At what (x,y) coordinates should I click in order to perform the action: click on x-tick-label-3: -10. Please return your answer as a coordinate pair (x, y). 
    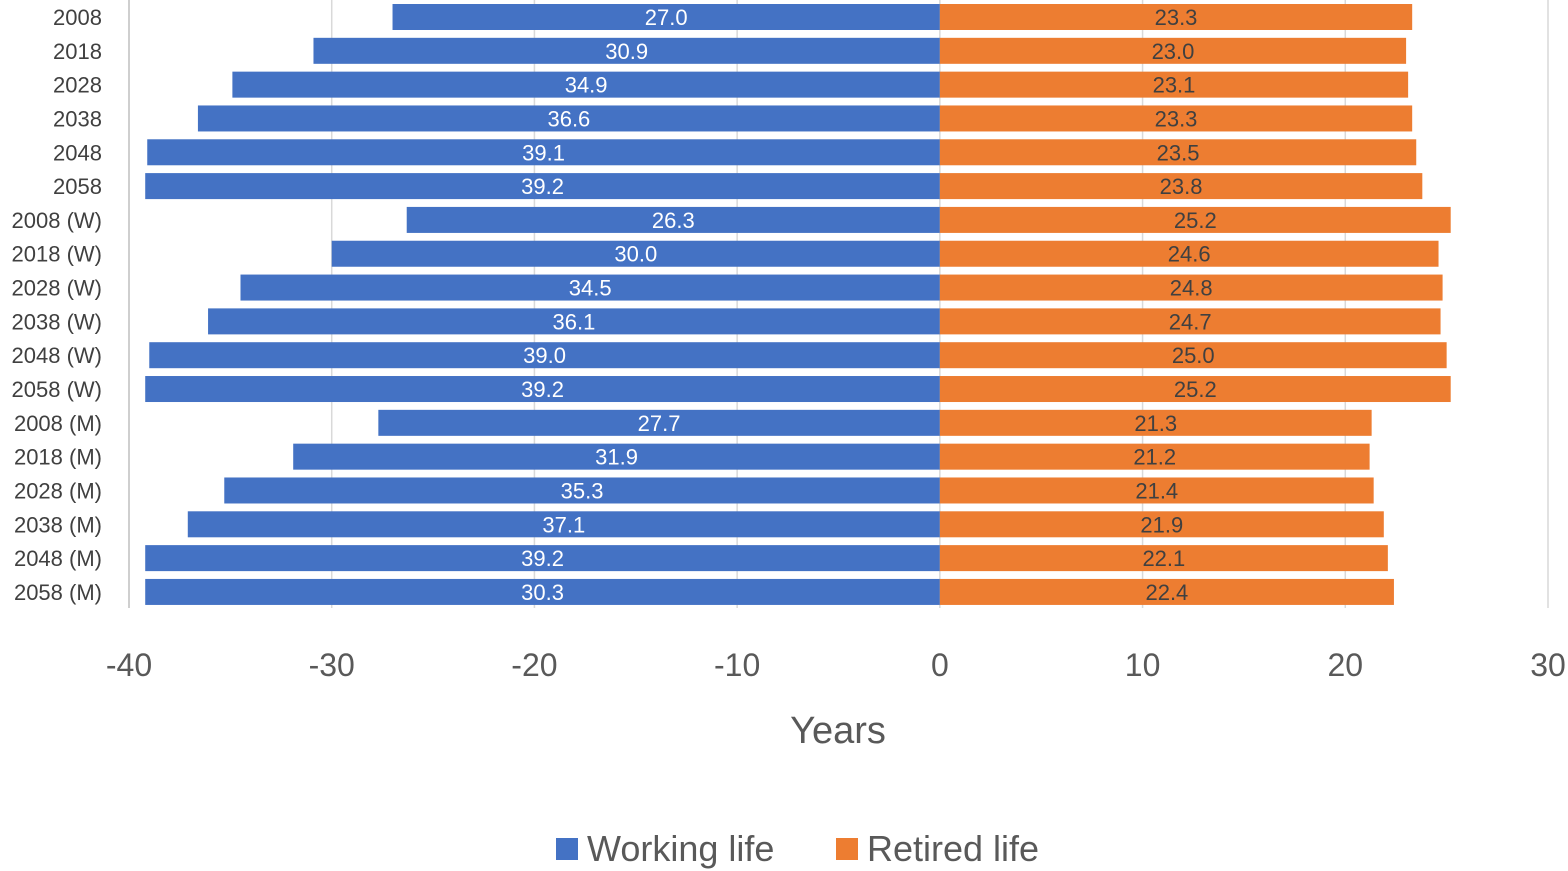
    Looking at the image, I should click on (737, 665).